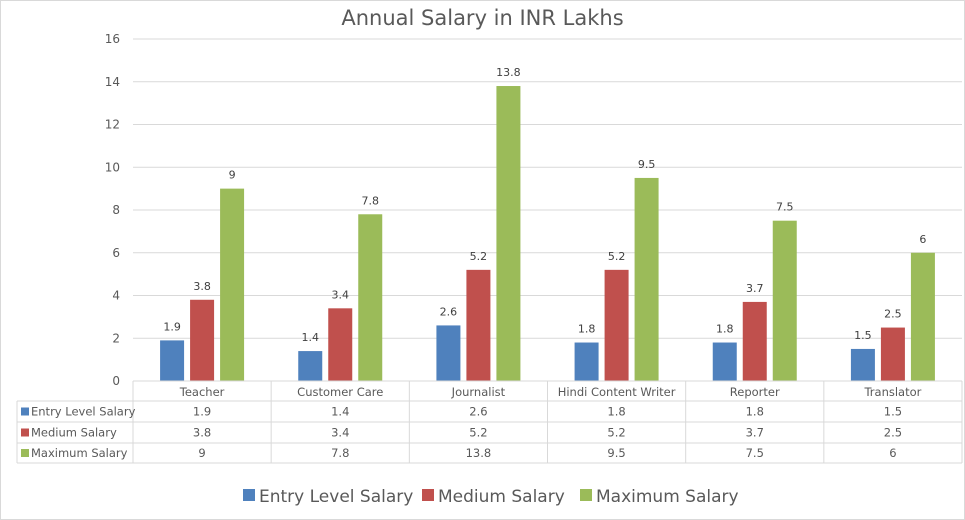  I want to click on data-label: 2.5, so click(893, 314).